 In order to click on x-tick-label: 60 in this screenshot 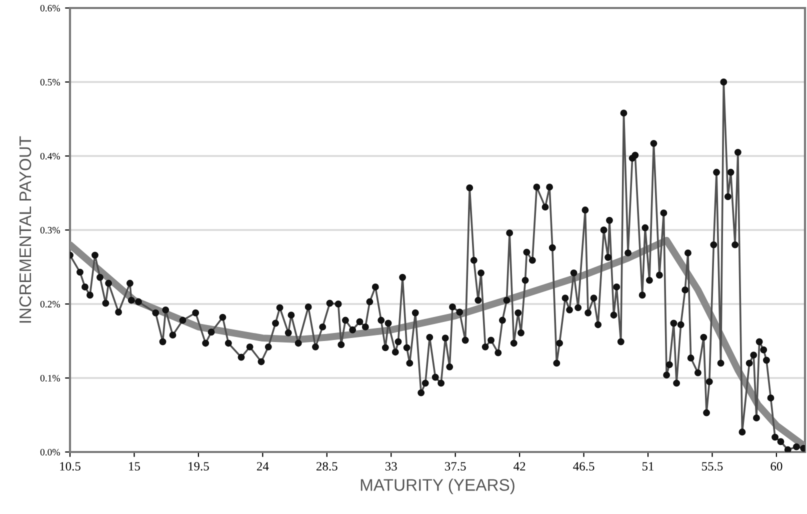, I will do `click(776, 466)`.